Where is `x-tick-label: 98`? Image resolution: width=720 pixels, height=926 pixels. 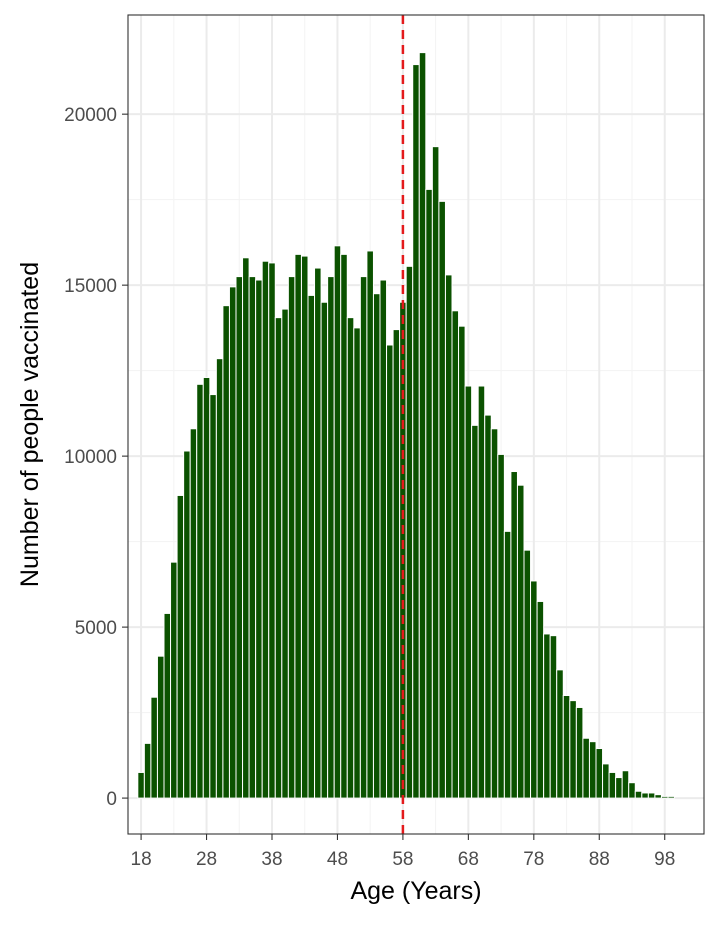
x-tick-label: 98 is located at coordinates (664, 859).